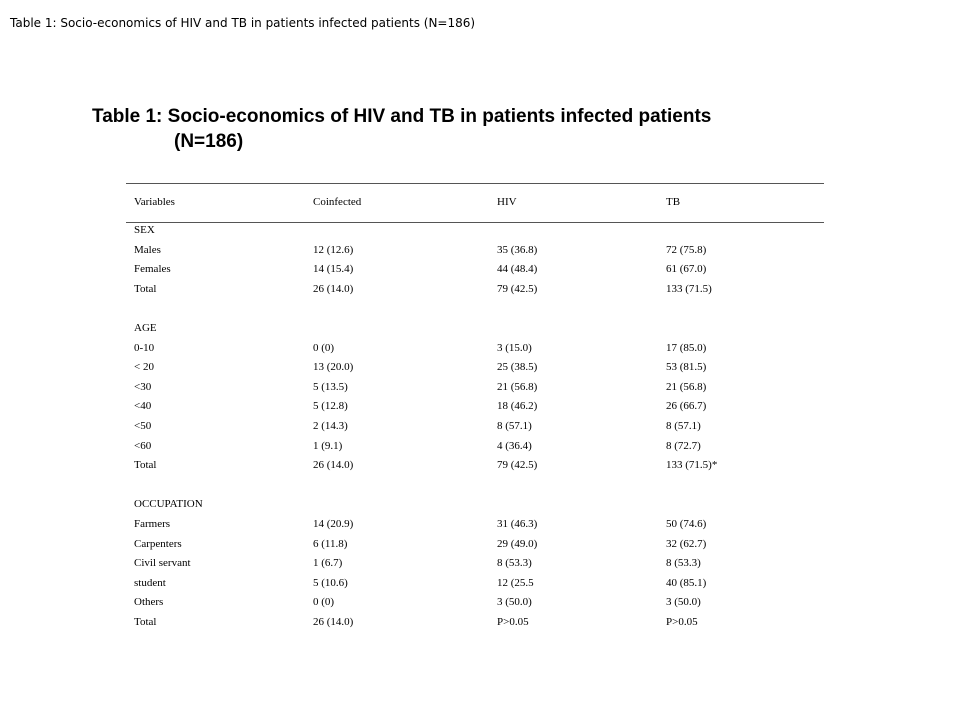 This screenshot has height=720, width=960. What do you see at coordinates (673, 202) in the screenshot?
I see `header-tb: TB` at bounding box center [673, 202].